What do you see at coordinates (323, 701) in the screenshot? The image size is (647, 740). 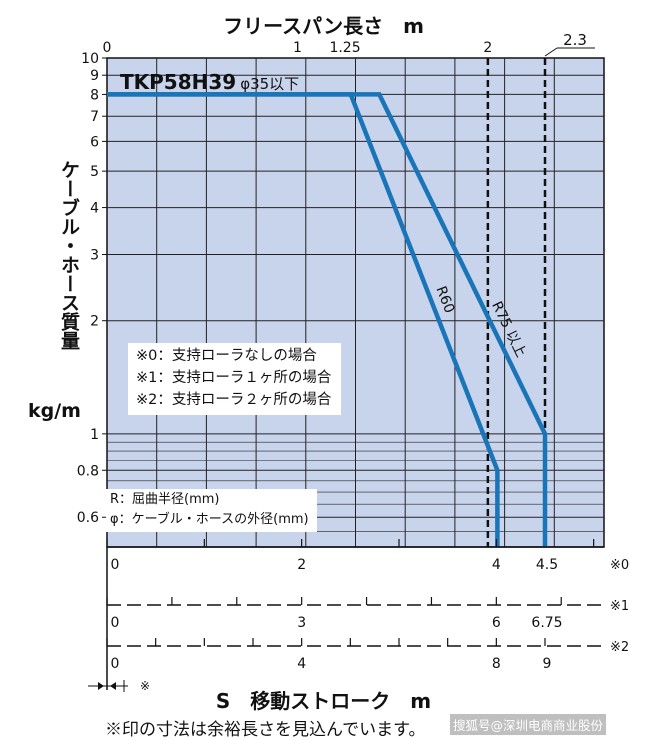 I see `bottom-axis-title: S 移動ストローク m` at bounding box center [323, 701].